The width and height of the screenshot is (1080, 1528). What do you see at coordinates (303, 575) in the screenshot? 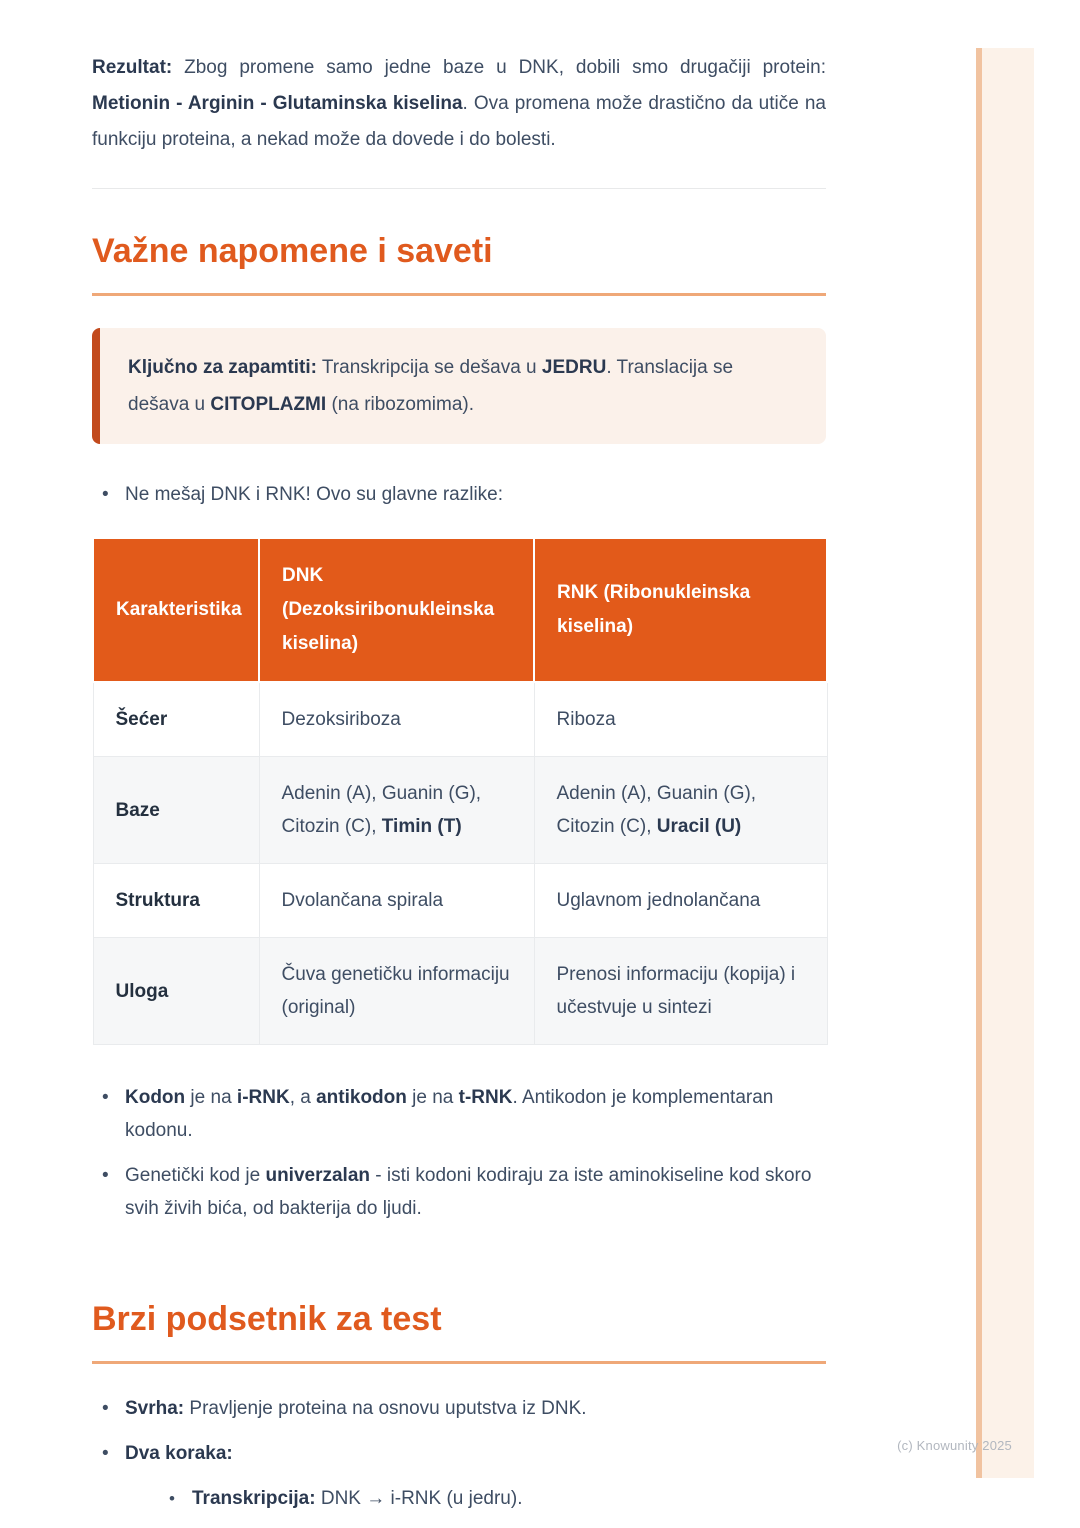
I see `table-header-line: DNK` at bounding box center [303, 575].